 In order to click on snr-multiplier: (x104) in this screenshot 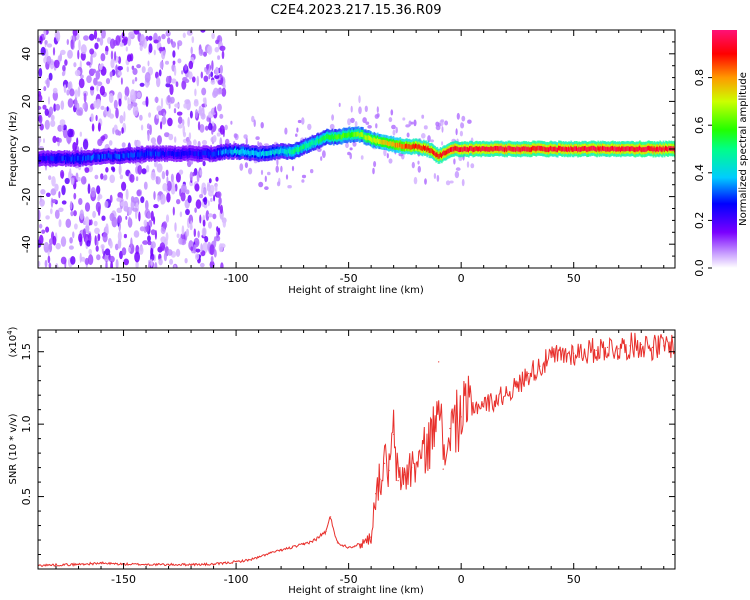, I will do `click(12, 341)`.